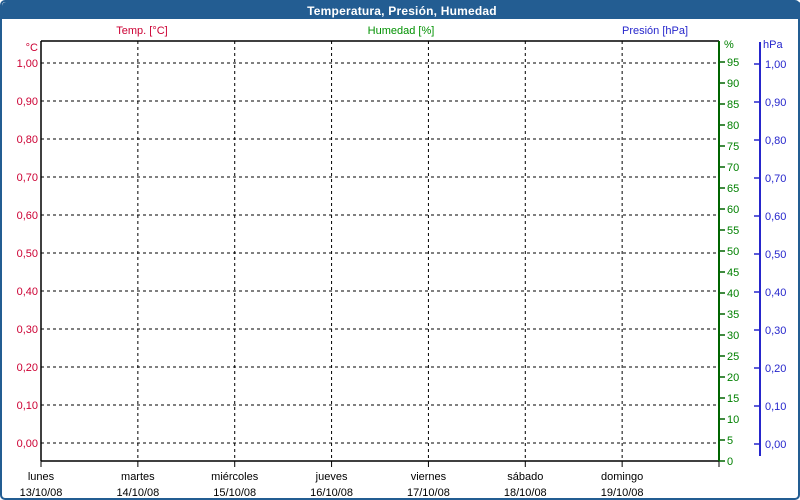  What do you see at coordinates (733, 294) in the screenshot?
I see `humidity-tick-label: 40` at bounding box center [733, 294].